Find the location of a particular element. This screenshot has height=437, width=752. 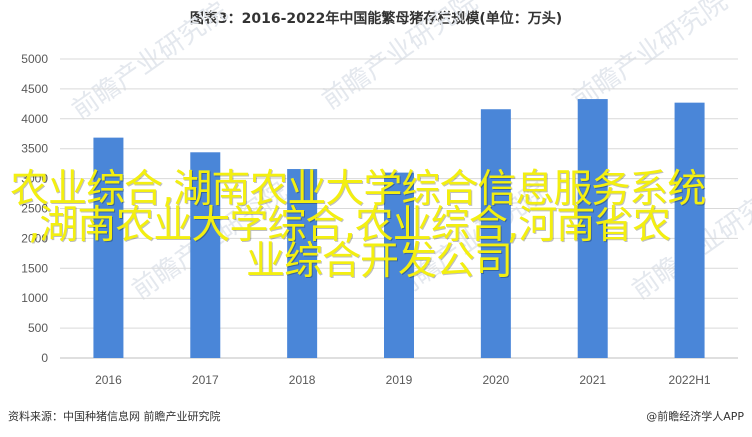

brand-credit: @前瞻经济学人APP is located at coordinates (695, 416).